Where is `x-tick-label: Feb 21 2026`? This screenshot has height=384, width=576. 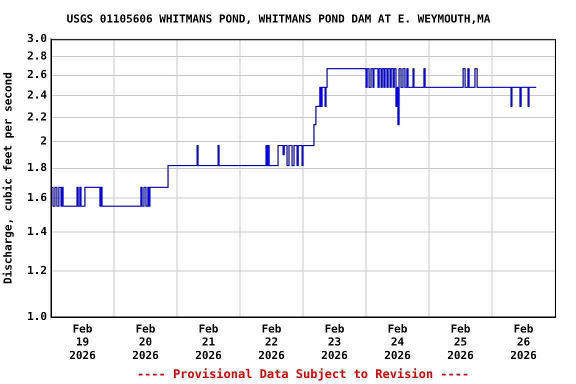
x-tick-label: Feb 21 2026 is located at coordinates (208, 342).